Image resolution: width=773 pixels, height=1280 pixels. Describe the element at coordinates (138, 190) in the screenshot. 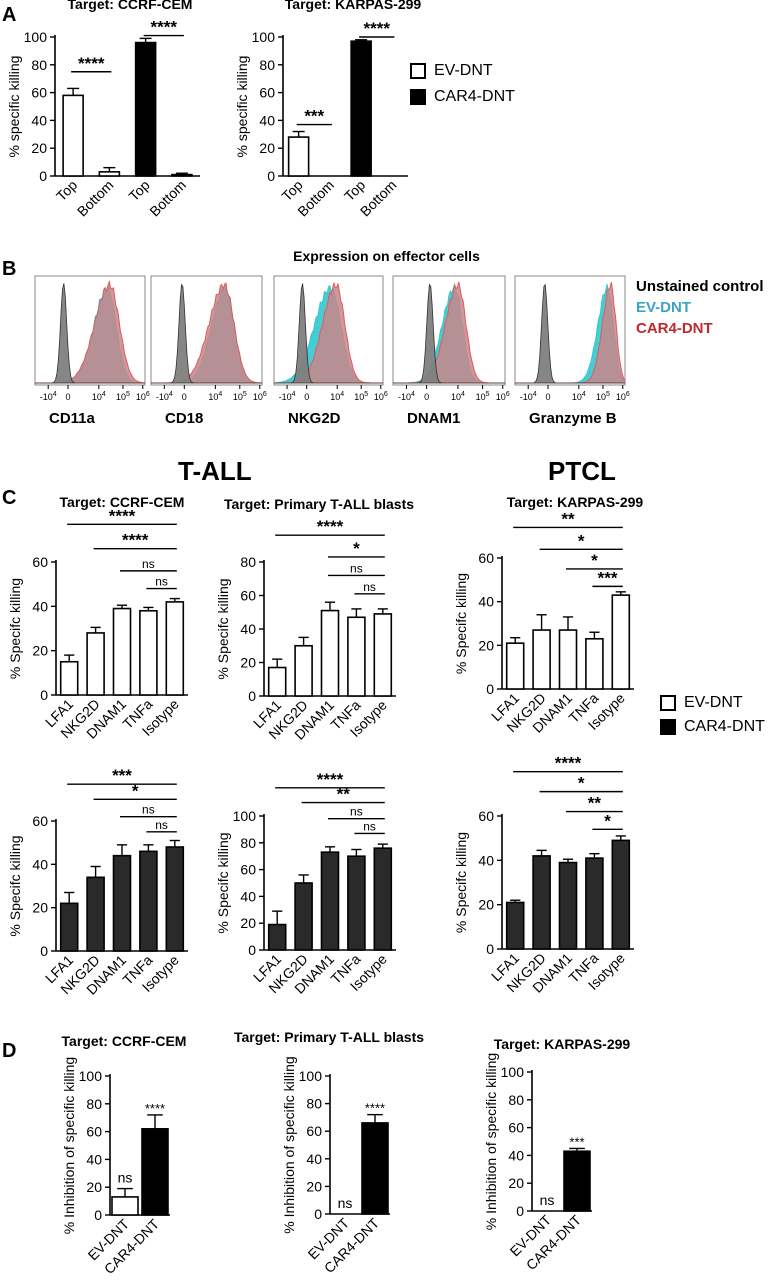

I see `x-tick-label: Top` at that location.